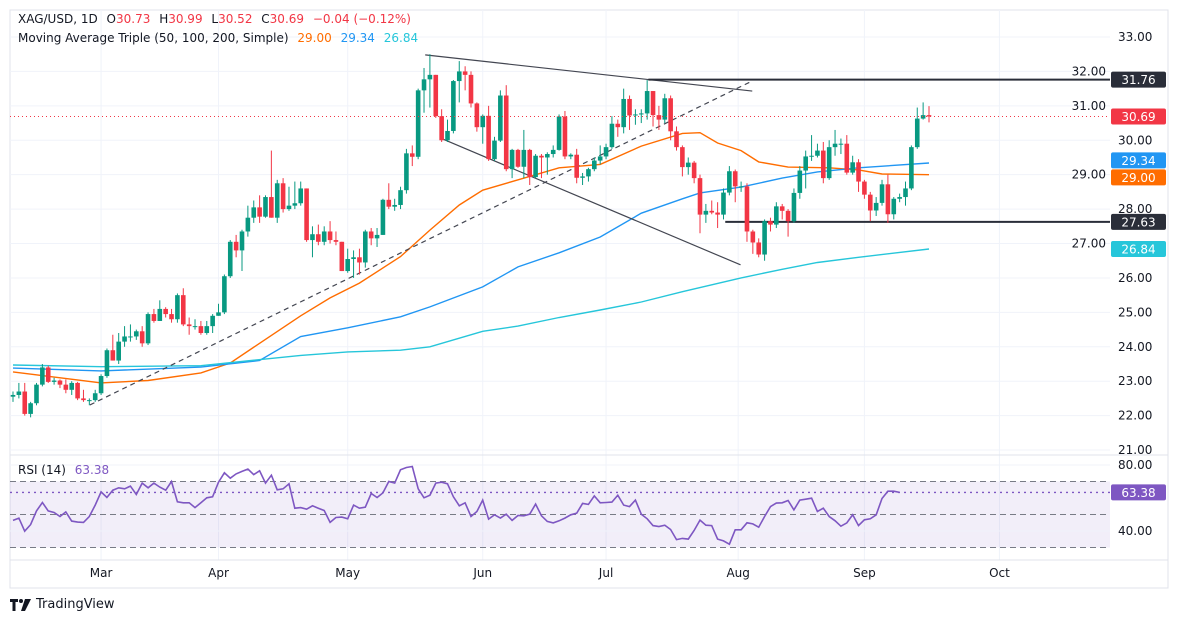  What do you see at coordinates (589, 73) in the screenshot?
I see `trendline` at bounding box center [589, 73].